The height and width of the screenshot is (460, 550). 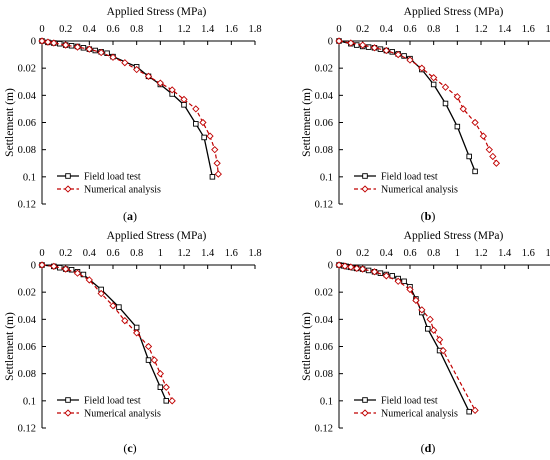 What do you see at coordinates (130, 216) in the screenshot?
I see `caption-letter: a` at bounding box center [130, 216].